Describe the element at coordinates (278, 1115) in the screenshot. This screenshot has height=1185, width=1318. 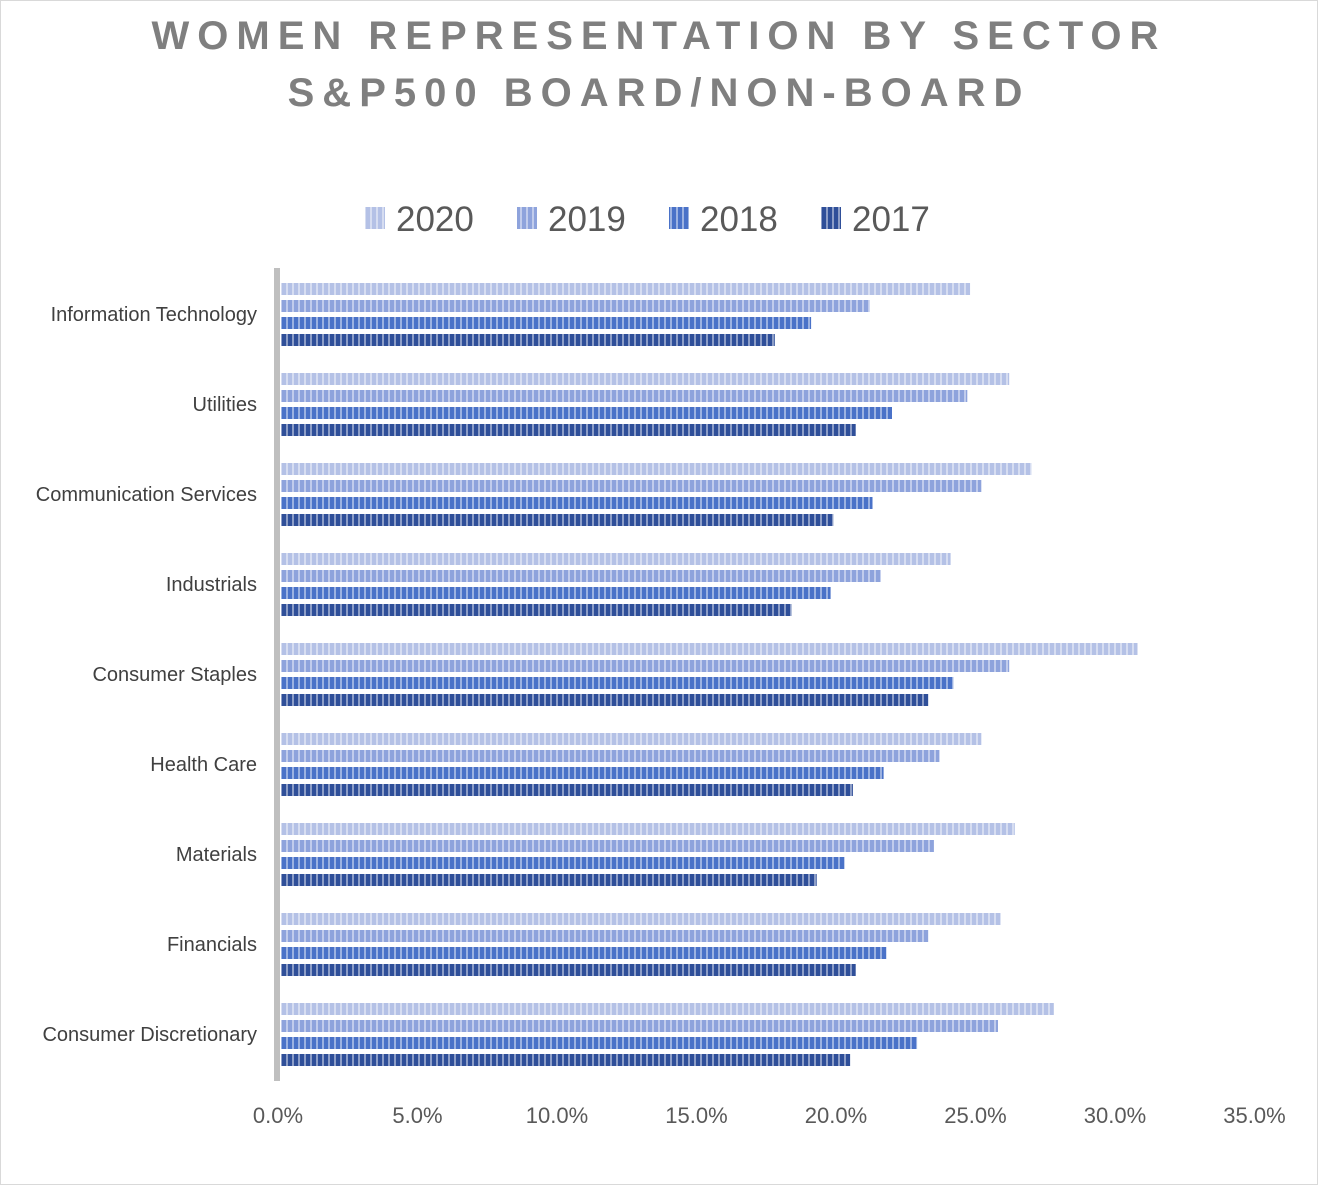
I see `x-tick-label: 0.0%` at that location.